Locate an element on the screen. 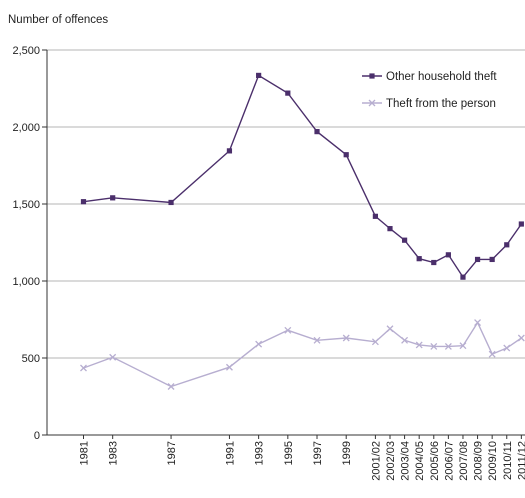  x-tick-label: 1993 is located at coordinates (260, 453).